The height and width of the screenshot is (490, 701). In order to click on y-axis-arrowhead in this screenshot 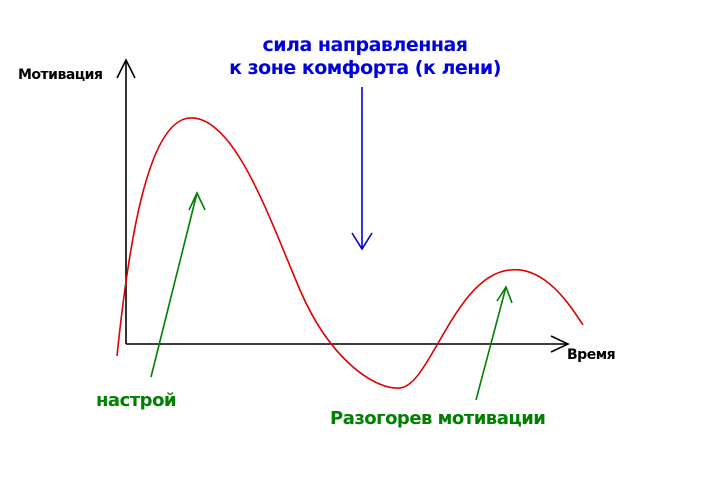, I will do `click(126, 68)`.